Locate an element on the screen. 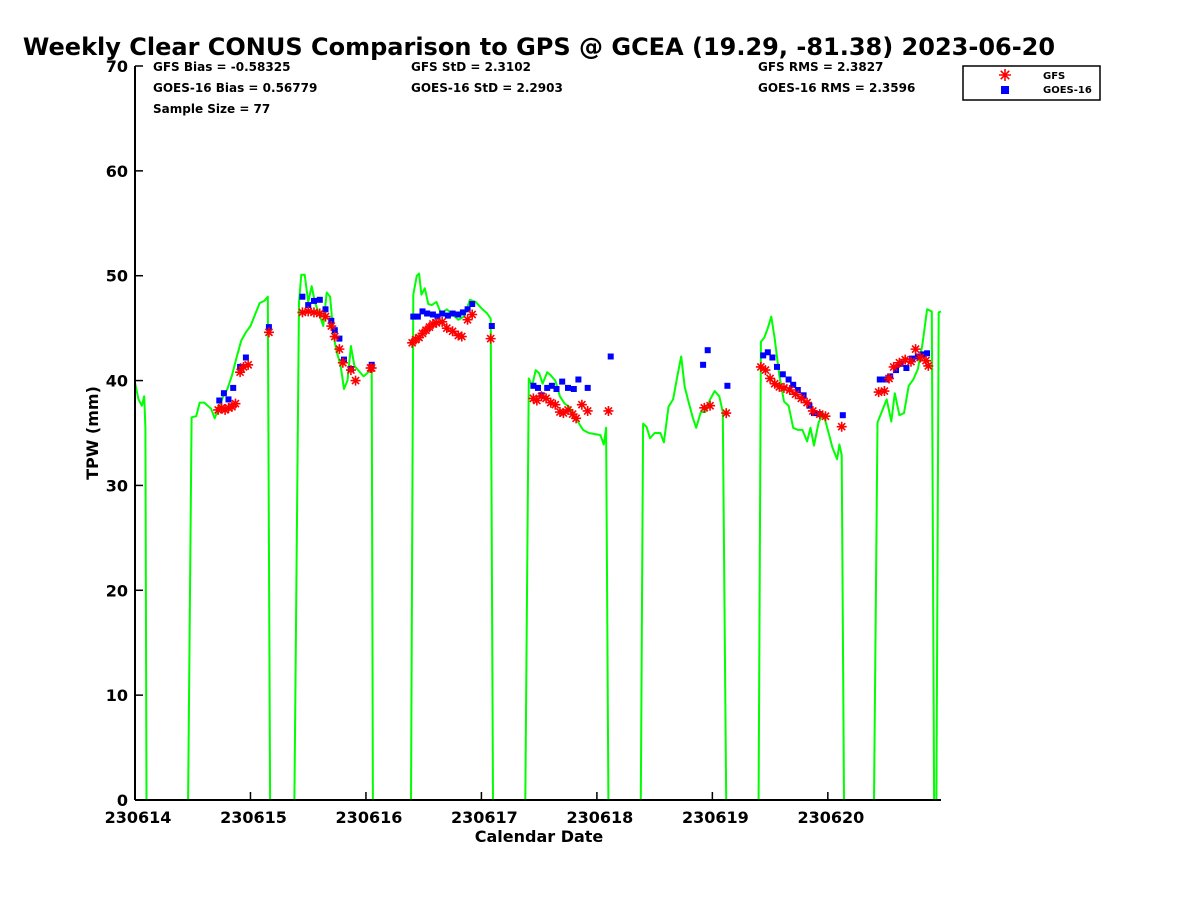 This screenshot has height=900, width=1200. x-tick-label: 230614 is located at coordinates (138, 817).